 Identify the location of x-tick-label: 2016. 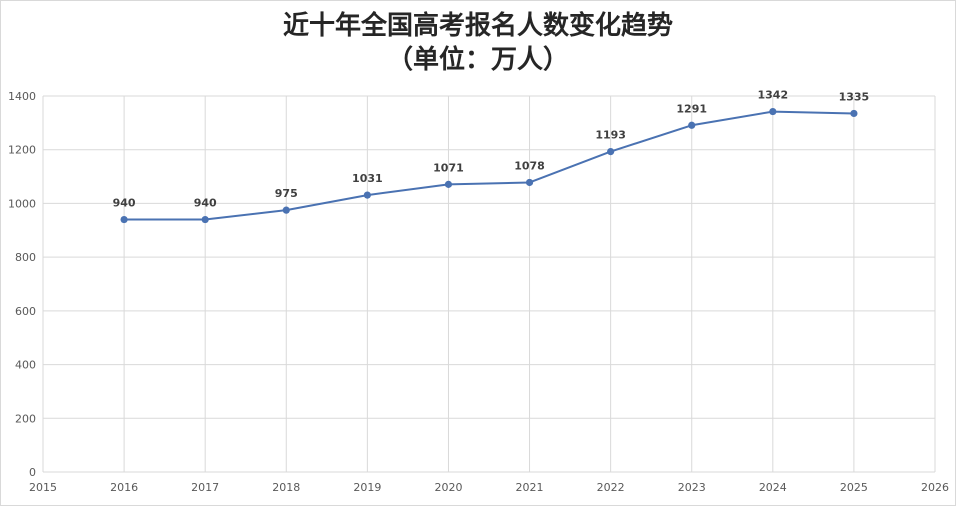
(124, 487).